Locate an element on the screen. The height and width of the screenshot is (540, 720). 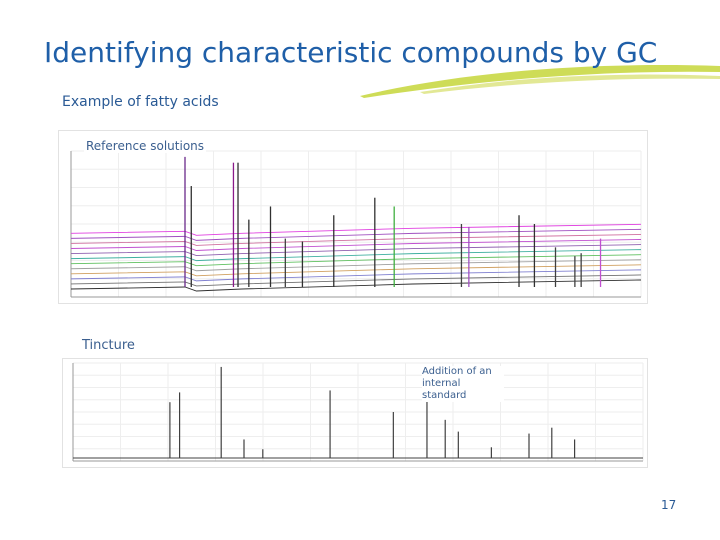
tincture-chromatogram is located at coordinates (358, 412).